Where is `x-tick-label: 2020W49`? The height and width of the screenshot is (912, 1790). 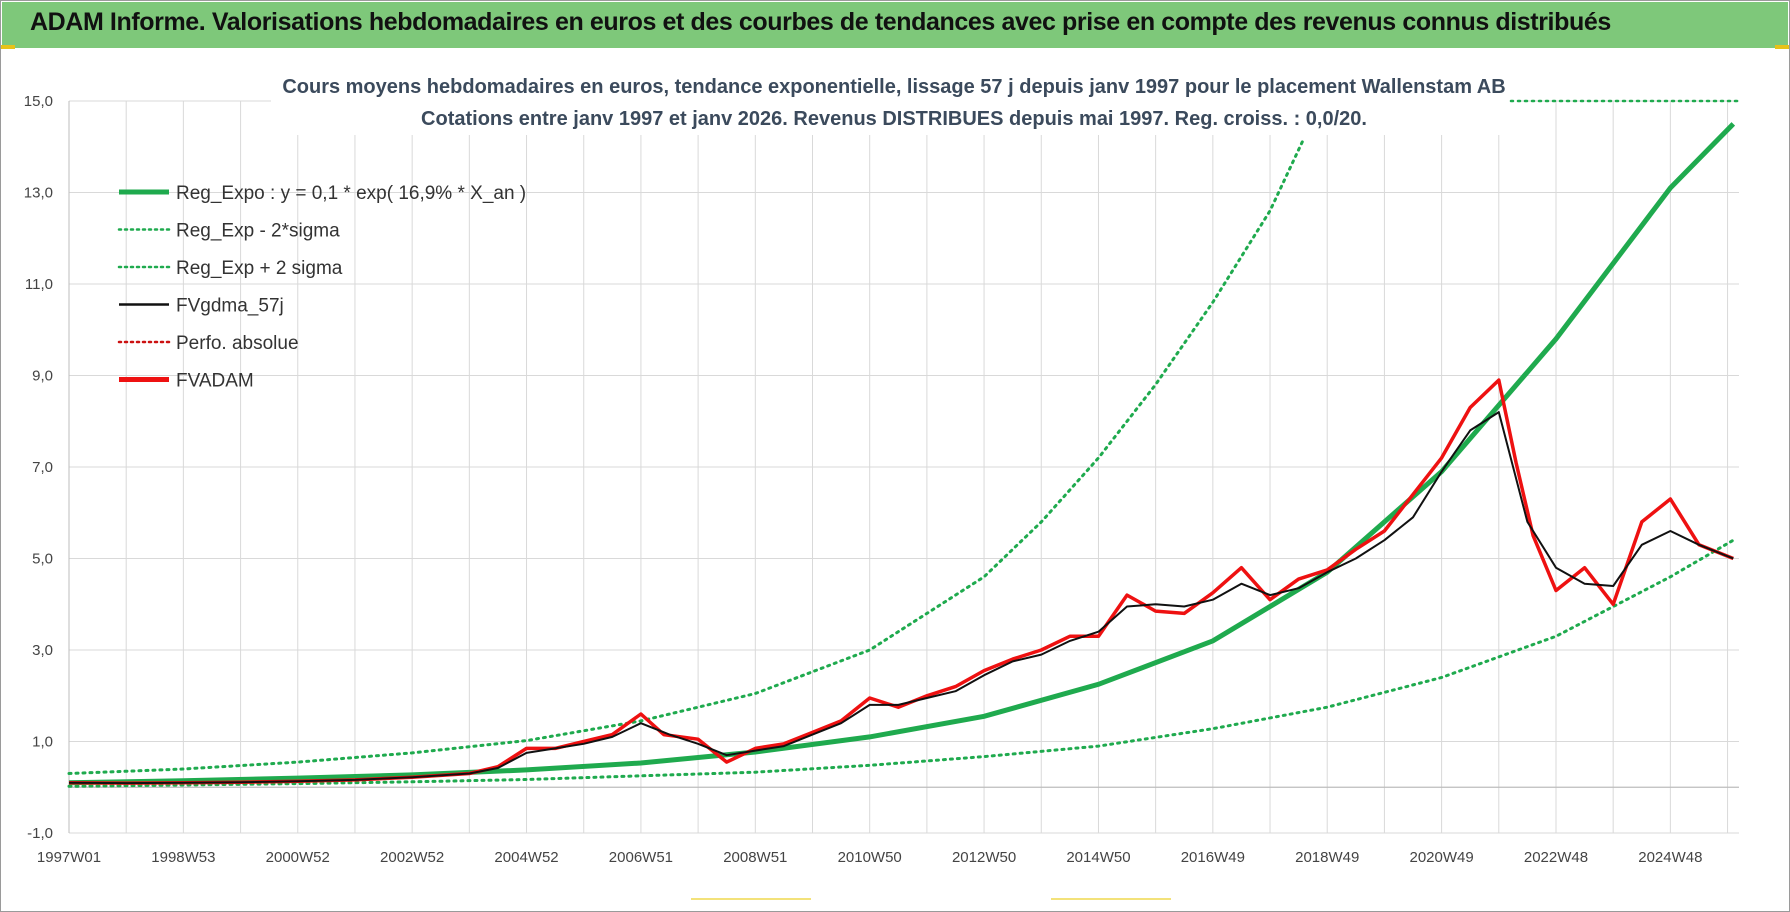
x-tick-label: 2020W49 is located at coordinates (1441, 857).